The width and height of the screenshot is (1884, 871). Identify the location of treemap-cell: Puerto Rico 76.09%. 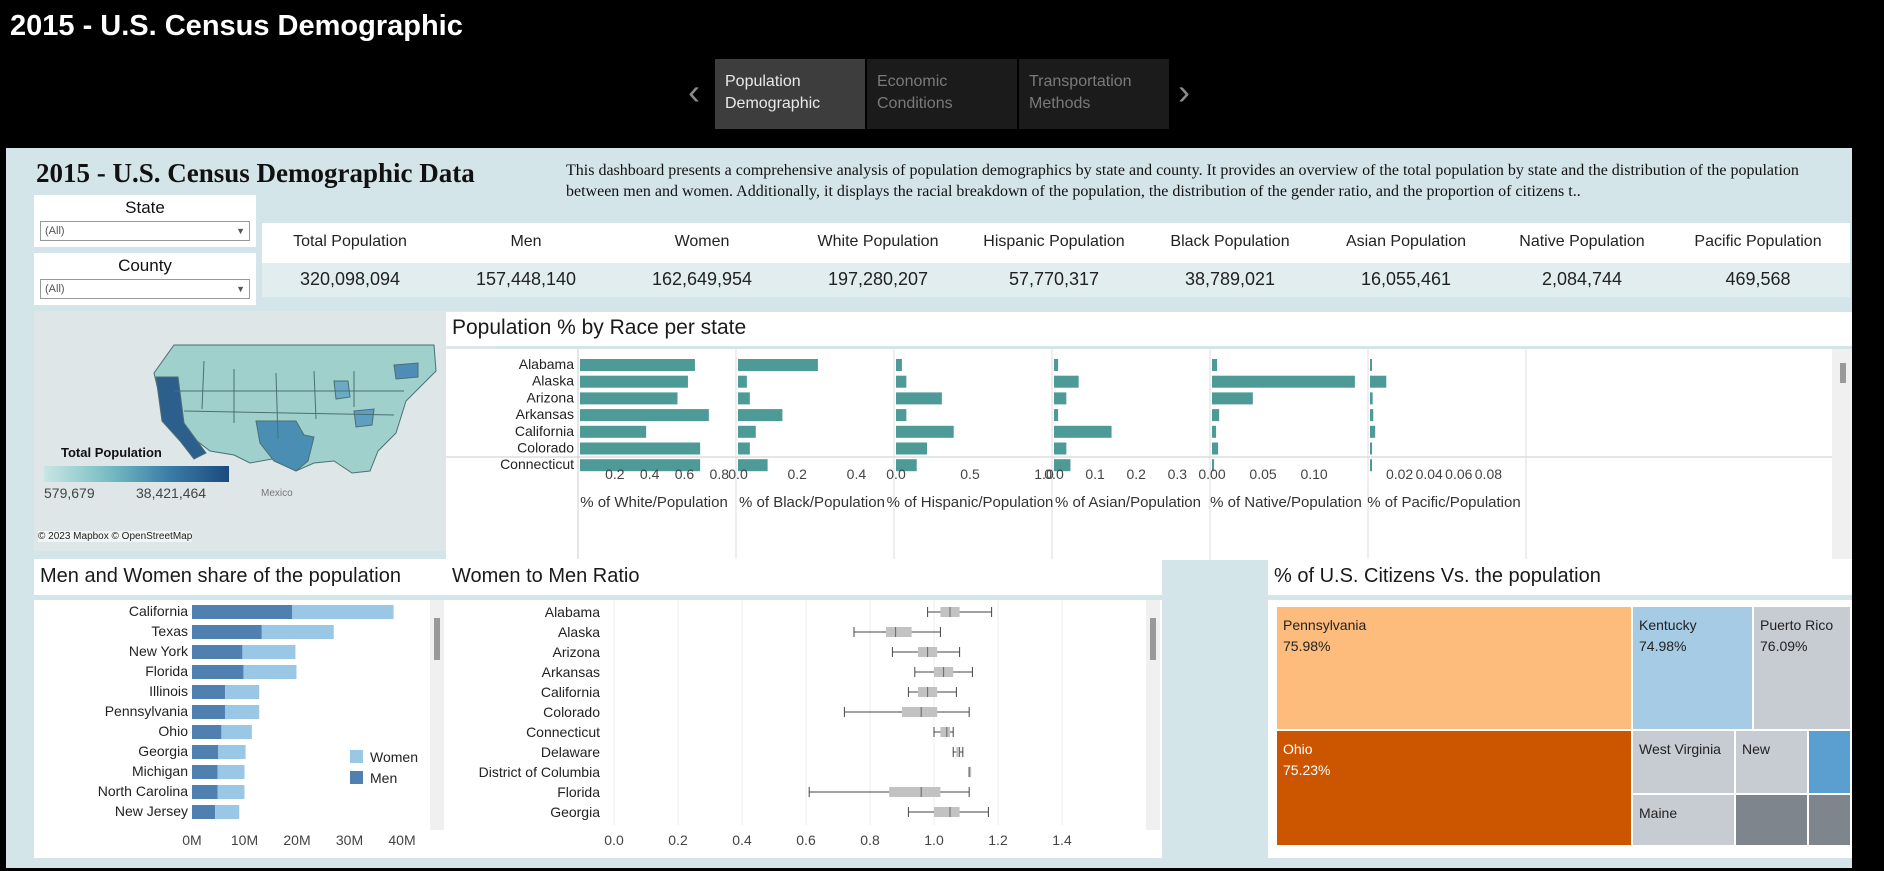
(1802, 668).